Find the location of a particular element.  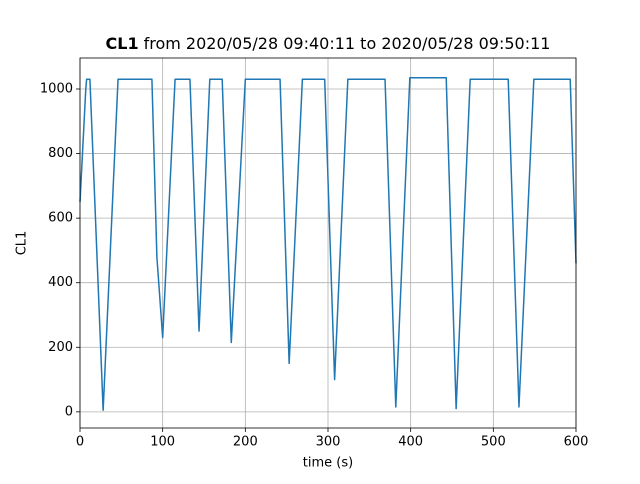

y-tick-label: 800 is located at coordinates (60, 153).